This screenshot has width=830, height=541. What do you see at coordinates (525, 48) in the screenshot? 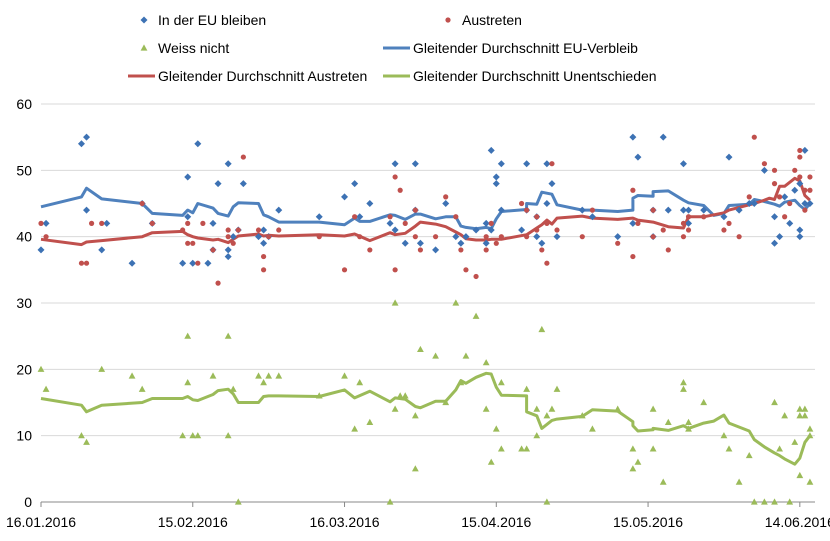
I see `legend-label-gleitender-durchschnitt-eu-verbleib: Gleitender Durchschnitt EU-Verbleib` at bounding box center [525, 48].